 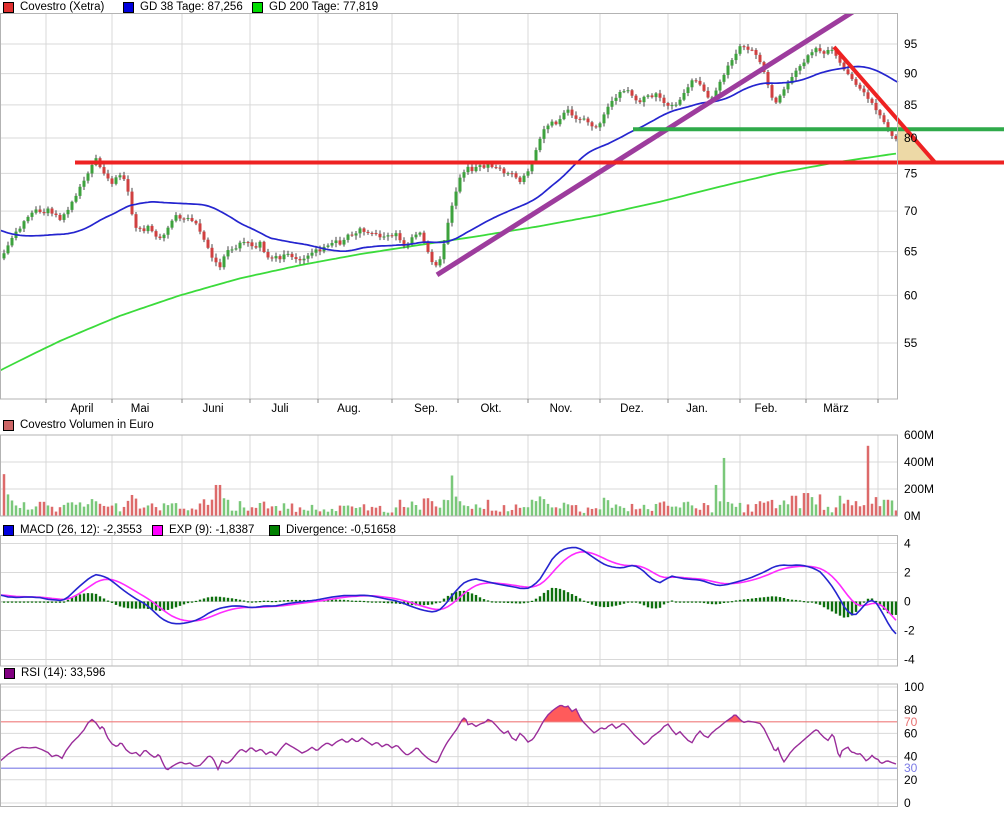 I want to click on rsi-axis-label: 20, so click(x=911, y=780).